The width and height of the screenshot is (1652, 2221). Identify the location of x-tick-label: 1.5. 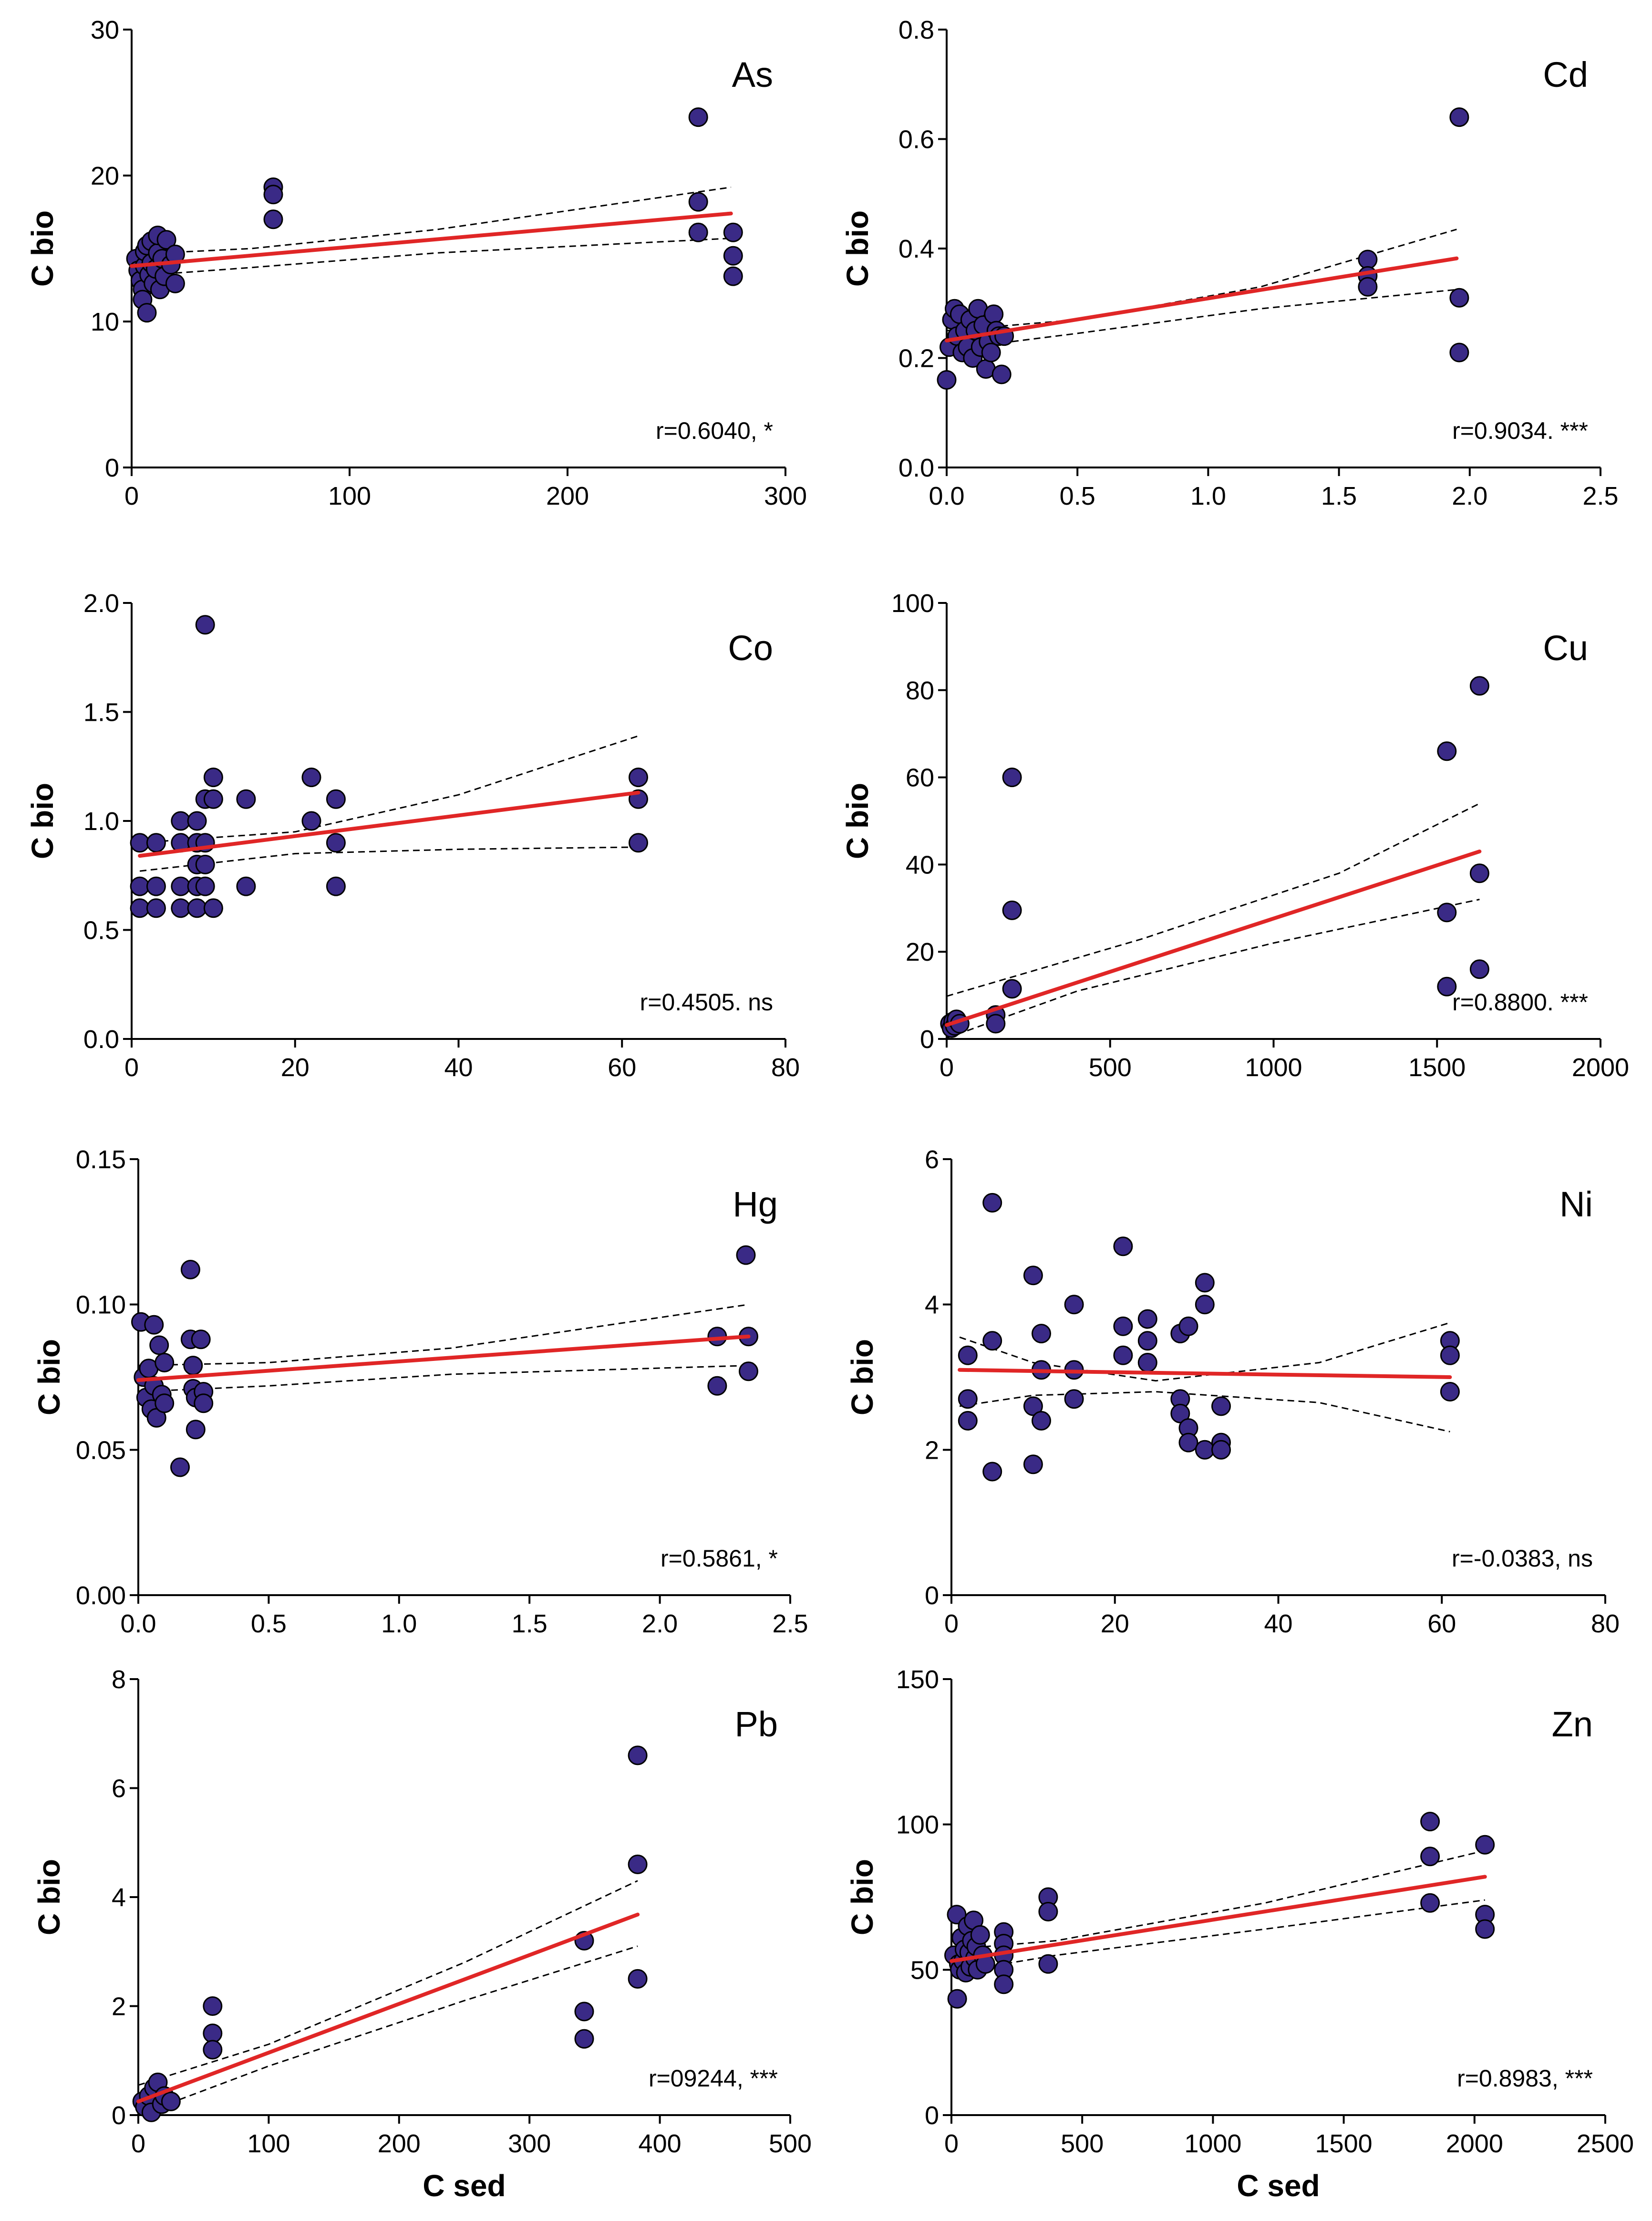
(1339, 496).